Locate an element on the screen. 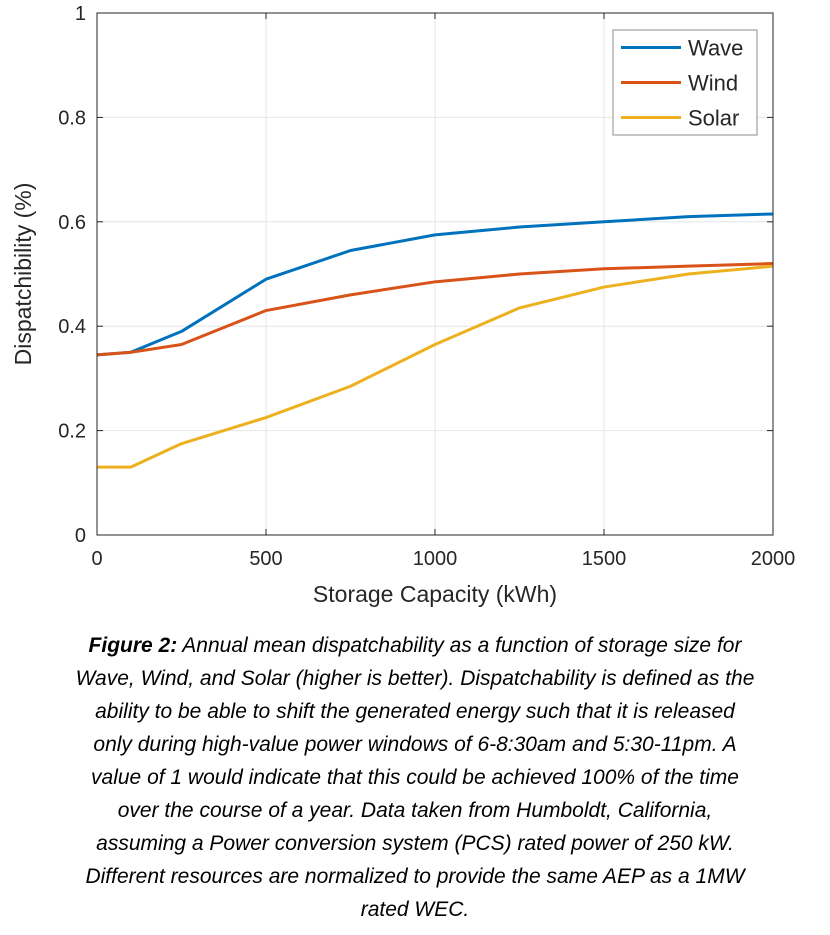  x-tick-label: 2000 is located at coordinates (773, 559).